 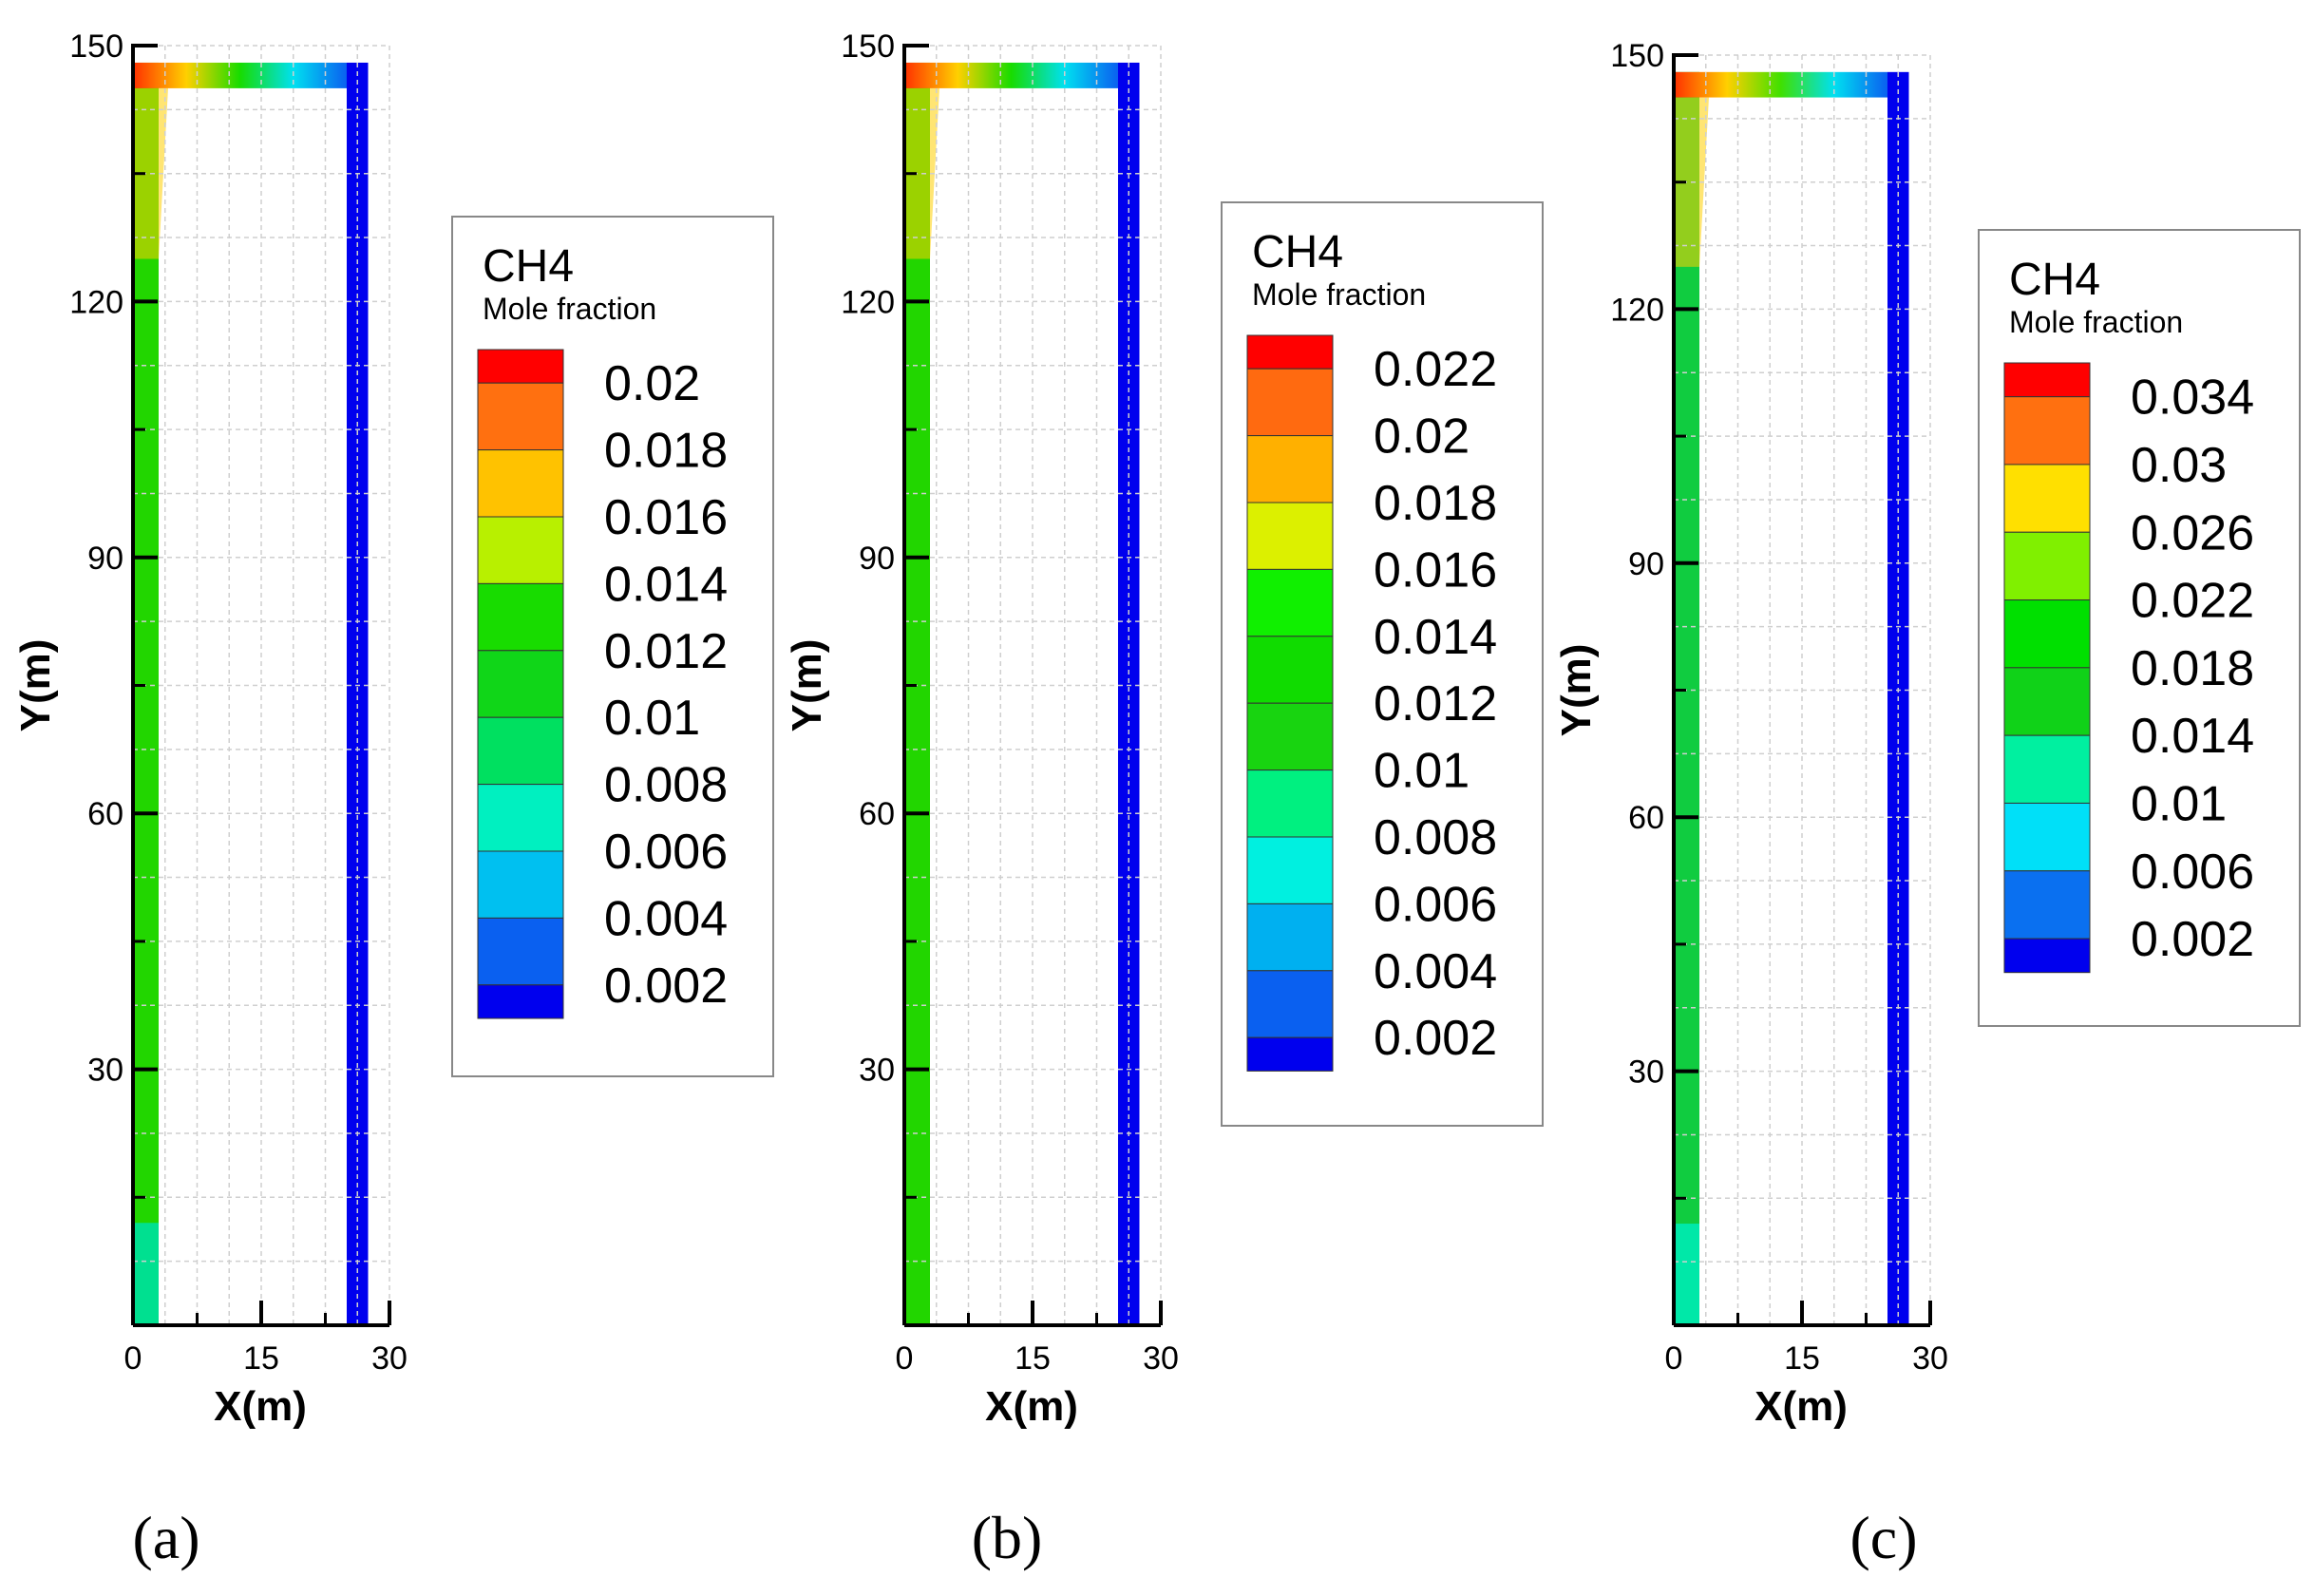 I want to click on panel-a-ytick-150: 150, so click(x=96, y=46).